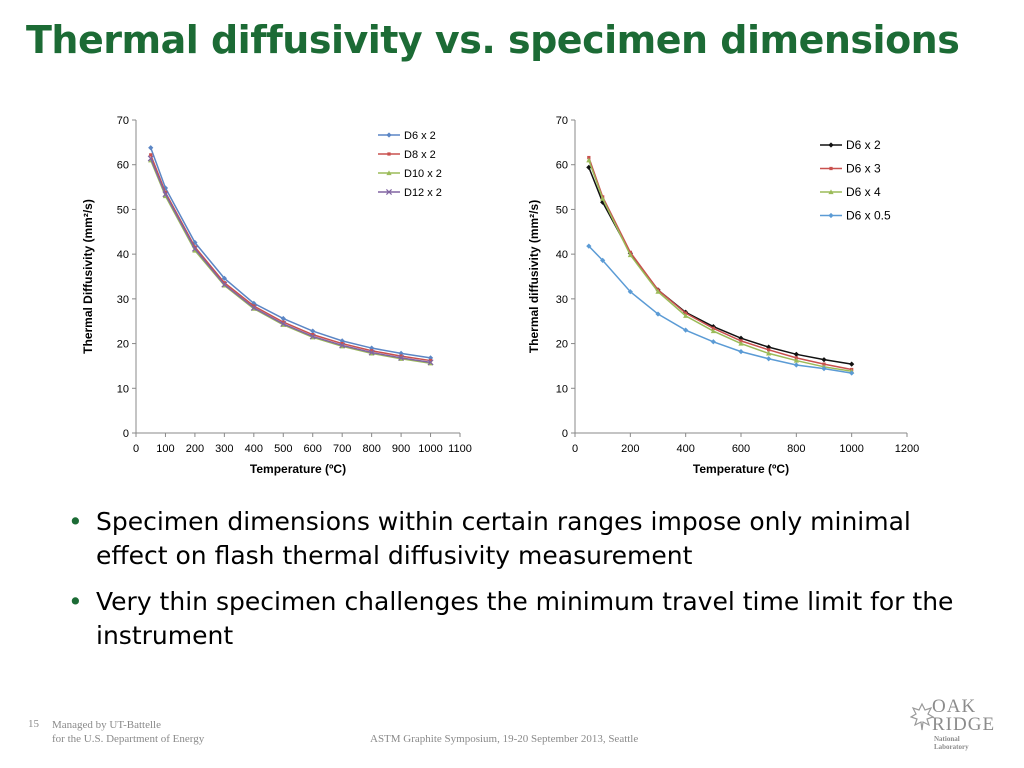 The width and height of the screenshot is (1024, 768). I want to click on y-axis-label: Thermal Diffusivity (mm²/s), so click(88, 276).